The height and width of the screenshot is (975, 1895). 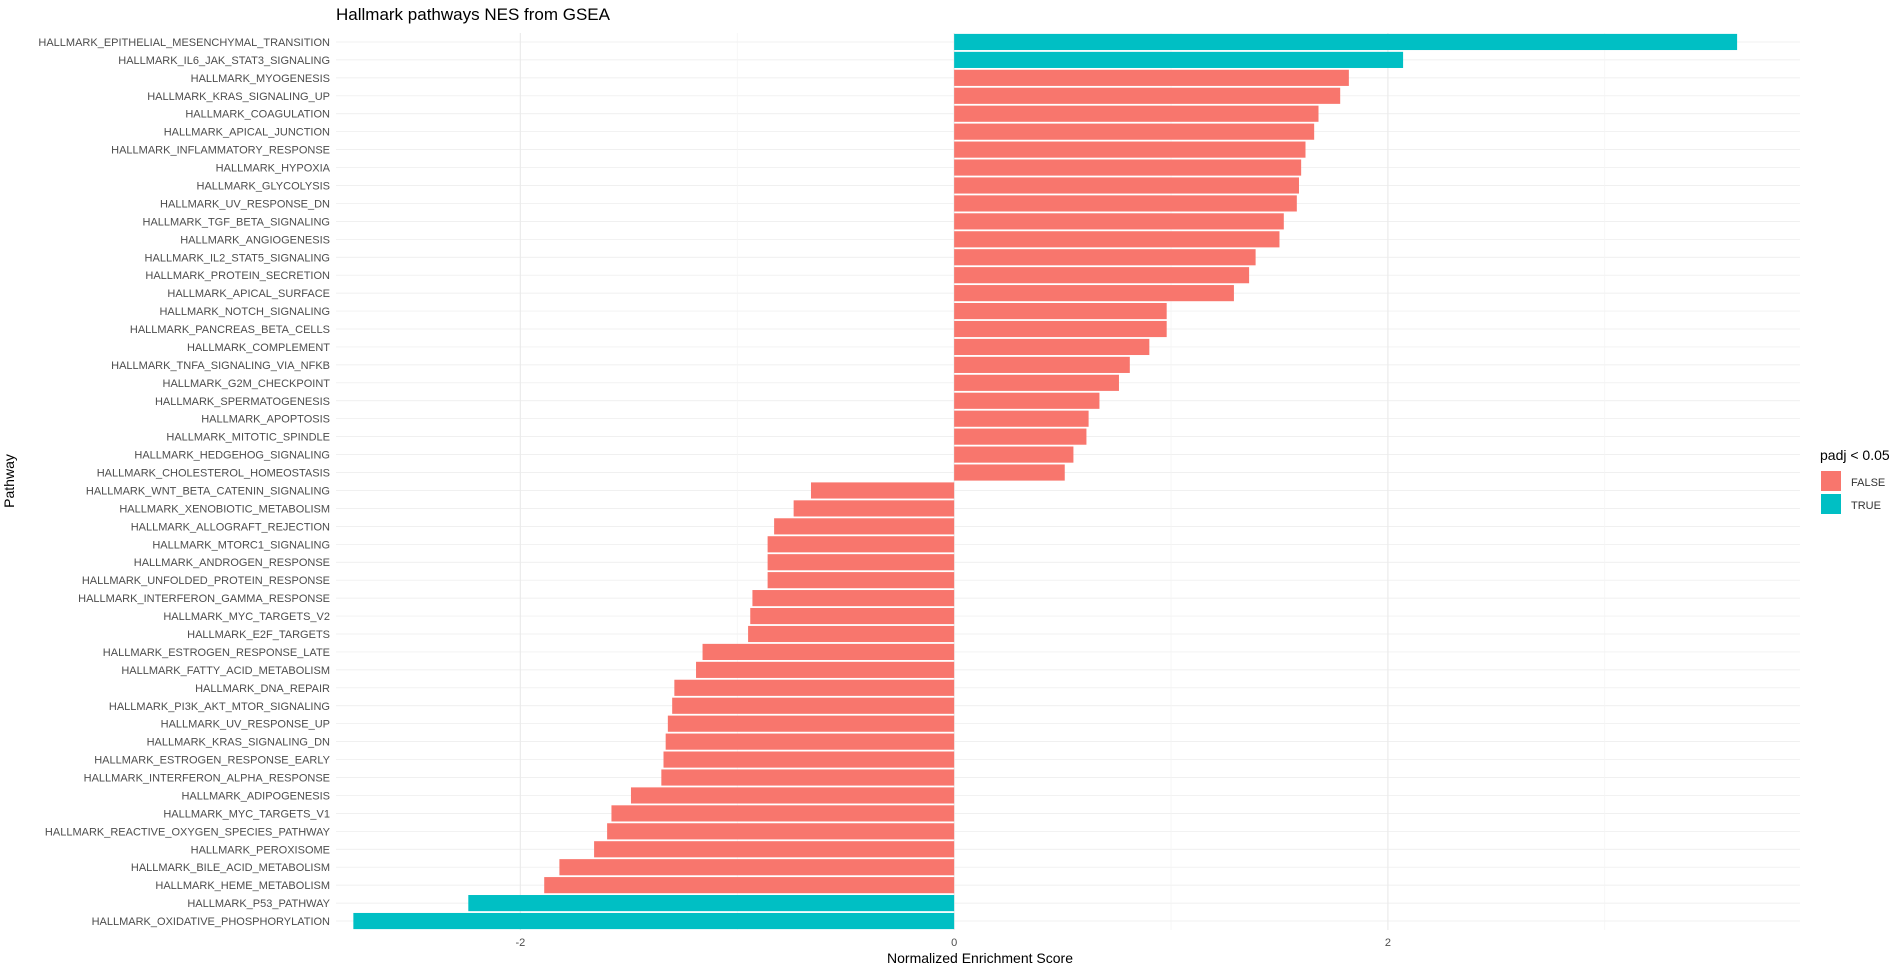 What do you see at coordinates (213, 474) in the screenshot?
I see `y-tick-label: HALLMARK_CHOLESTEROL_HOMEOSTASIS` at bounding box center [213, 474].